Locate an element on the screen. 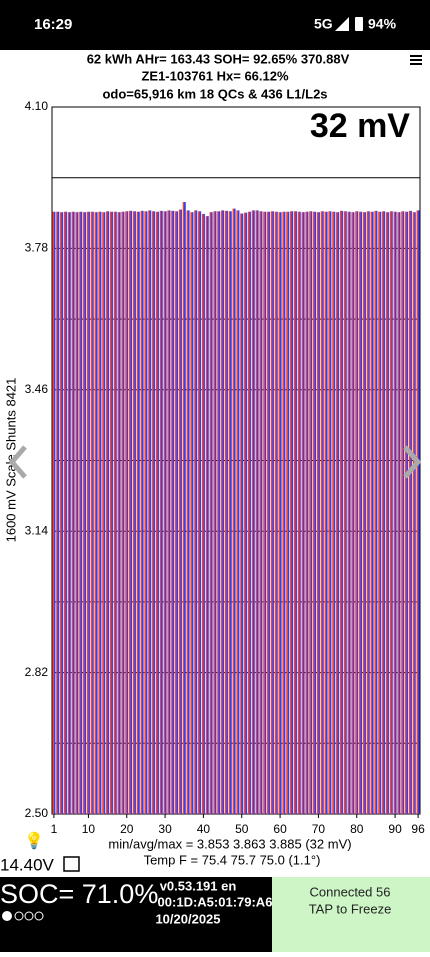  battery-icon is located at coordinates (359, 24).